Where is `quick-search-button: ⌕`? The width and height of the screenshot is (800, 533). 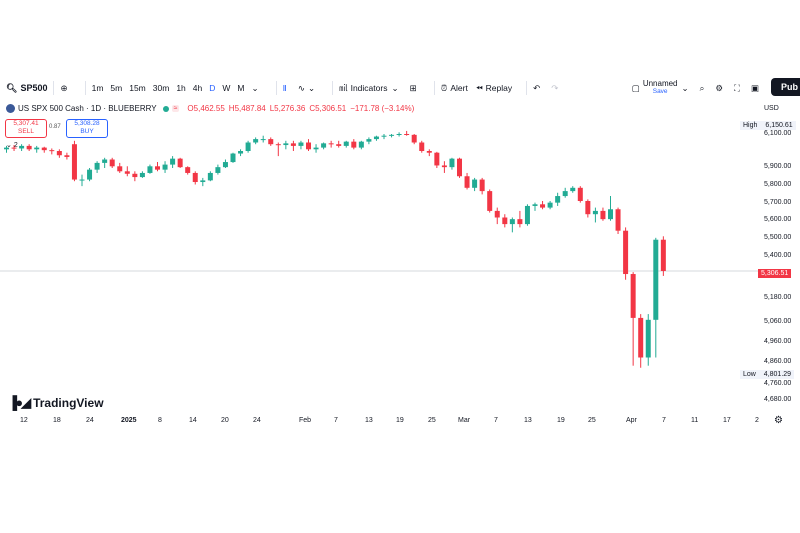 quick-search-button: ⌕ is located at coordinates (704, 88).